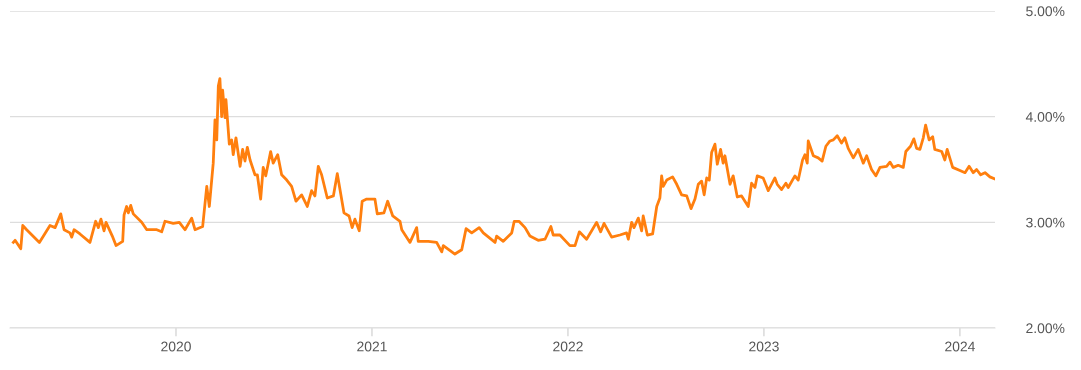  Describe the element at coordinates (1045, 11) in the screenshot. I see `y-tick-label: 5.00%` at that location.